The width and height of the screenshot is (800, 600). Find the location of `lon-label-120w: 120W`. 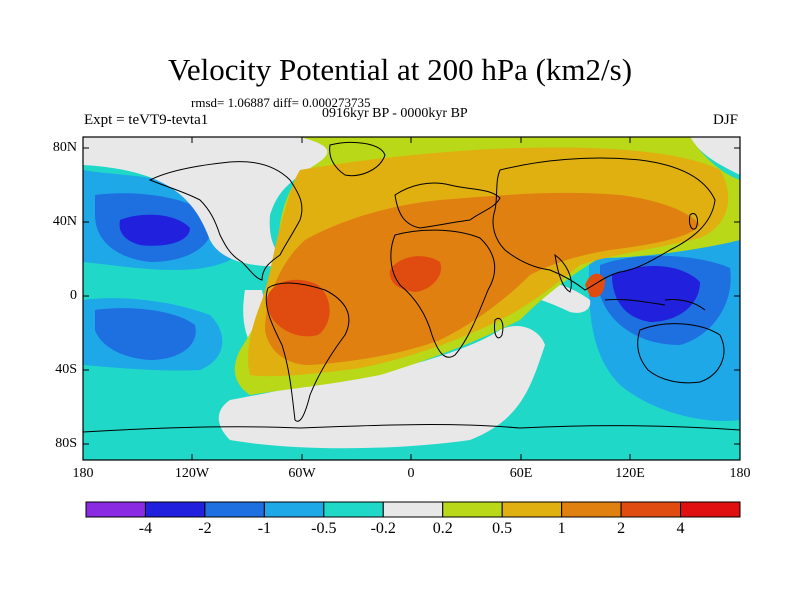

lon-label-120w: 120W is located at coordinates (192, 473).